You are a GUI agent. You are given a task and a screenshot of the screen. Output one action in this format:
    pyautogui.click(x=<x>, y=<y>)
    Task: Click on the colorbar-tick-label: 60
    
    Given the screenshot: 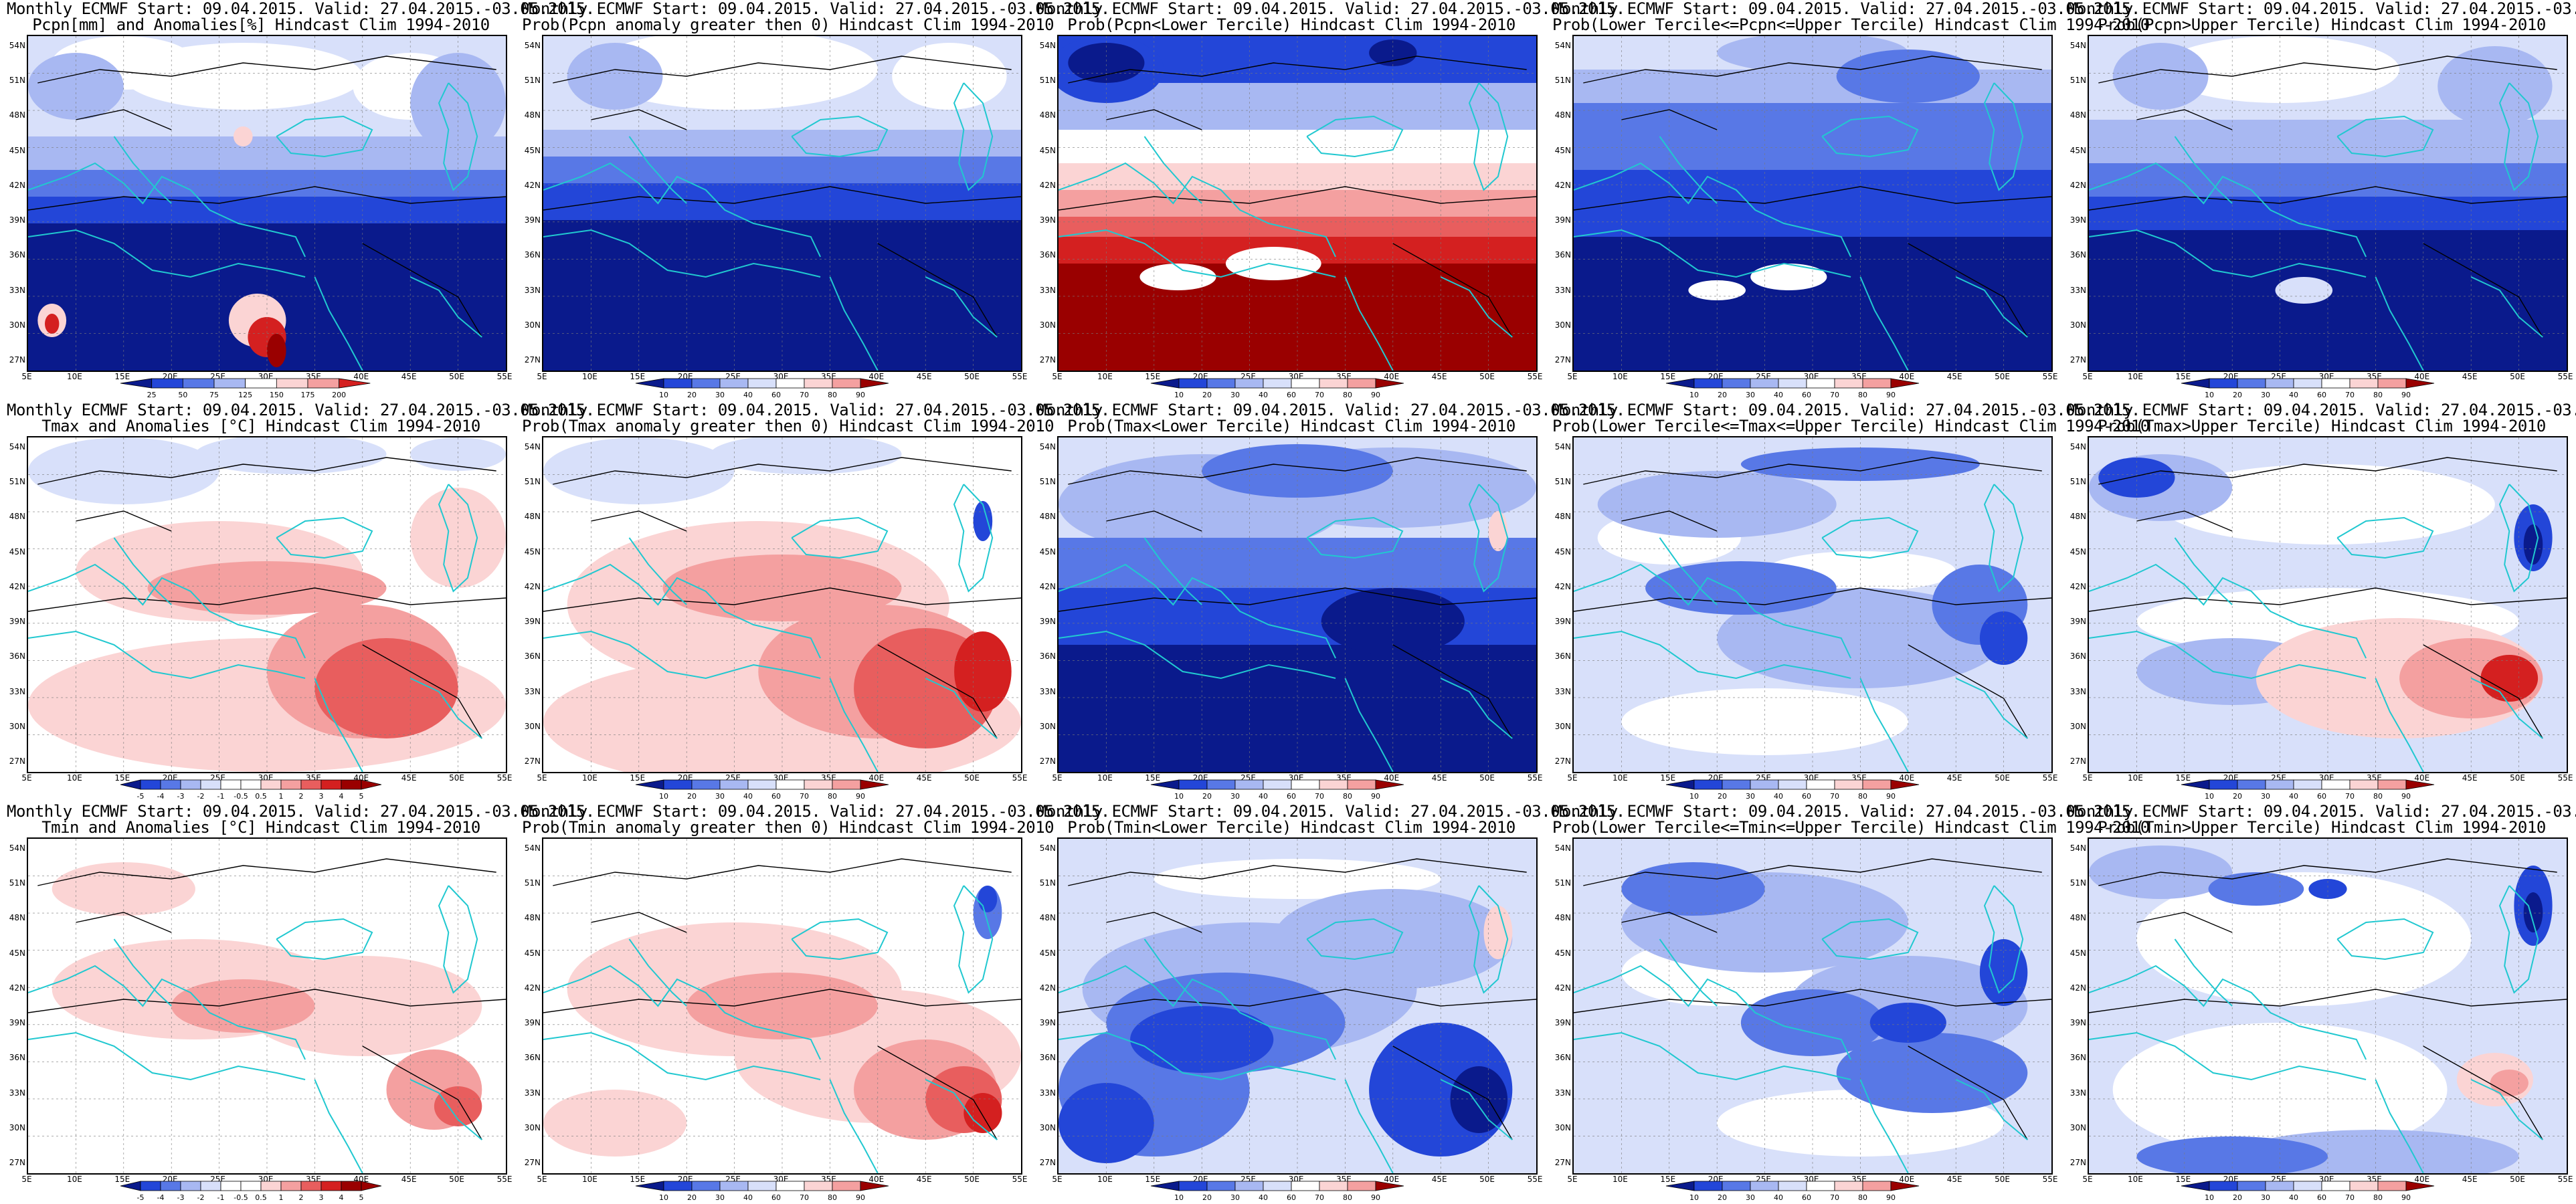 What is the action you would take?
    pyautogui.click(x=2321, y=395)
    